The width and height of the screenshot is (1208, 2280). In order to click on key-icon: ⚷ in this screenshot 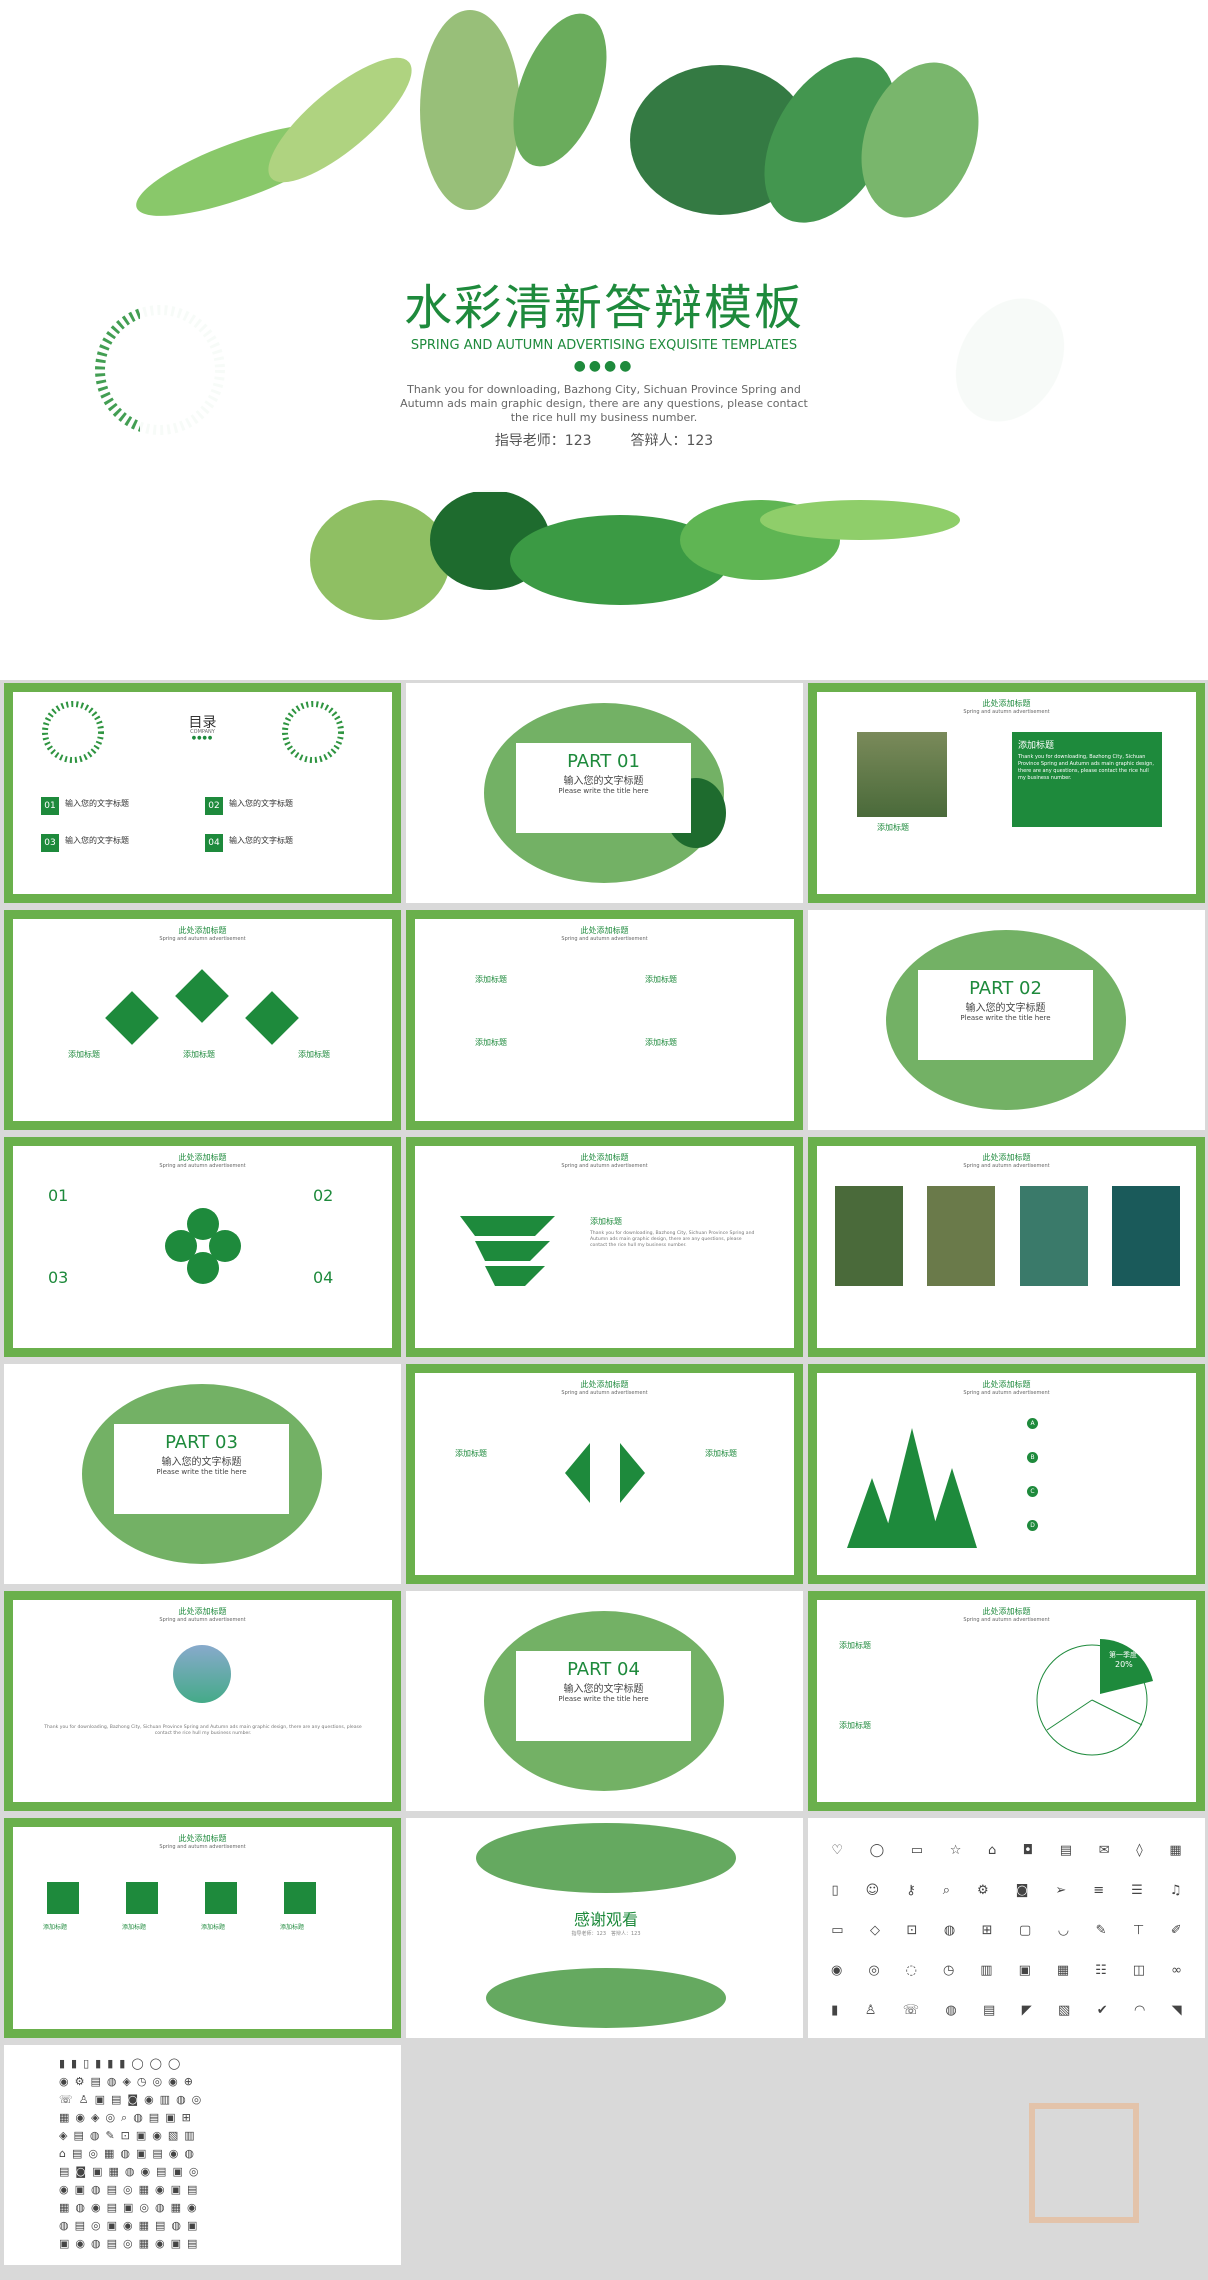, I will do `click(911, 1890)`.